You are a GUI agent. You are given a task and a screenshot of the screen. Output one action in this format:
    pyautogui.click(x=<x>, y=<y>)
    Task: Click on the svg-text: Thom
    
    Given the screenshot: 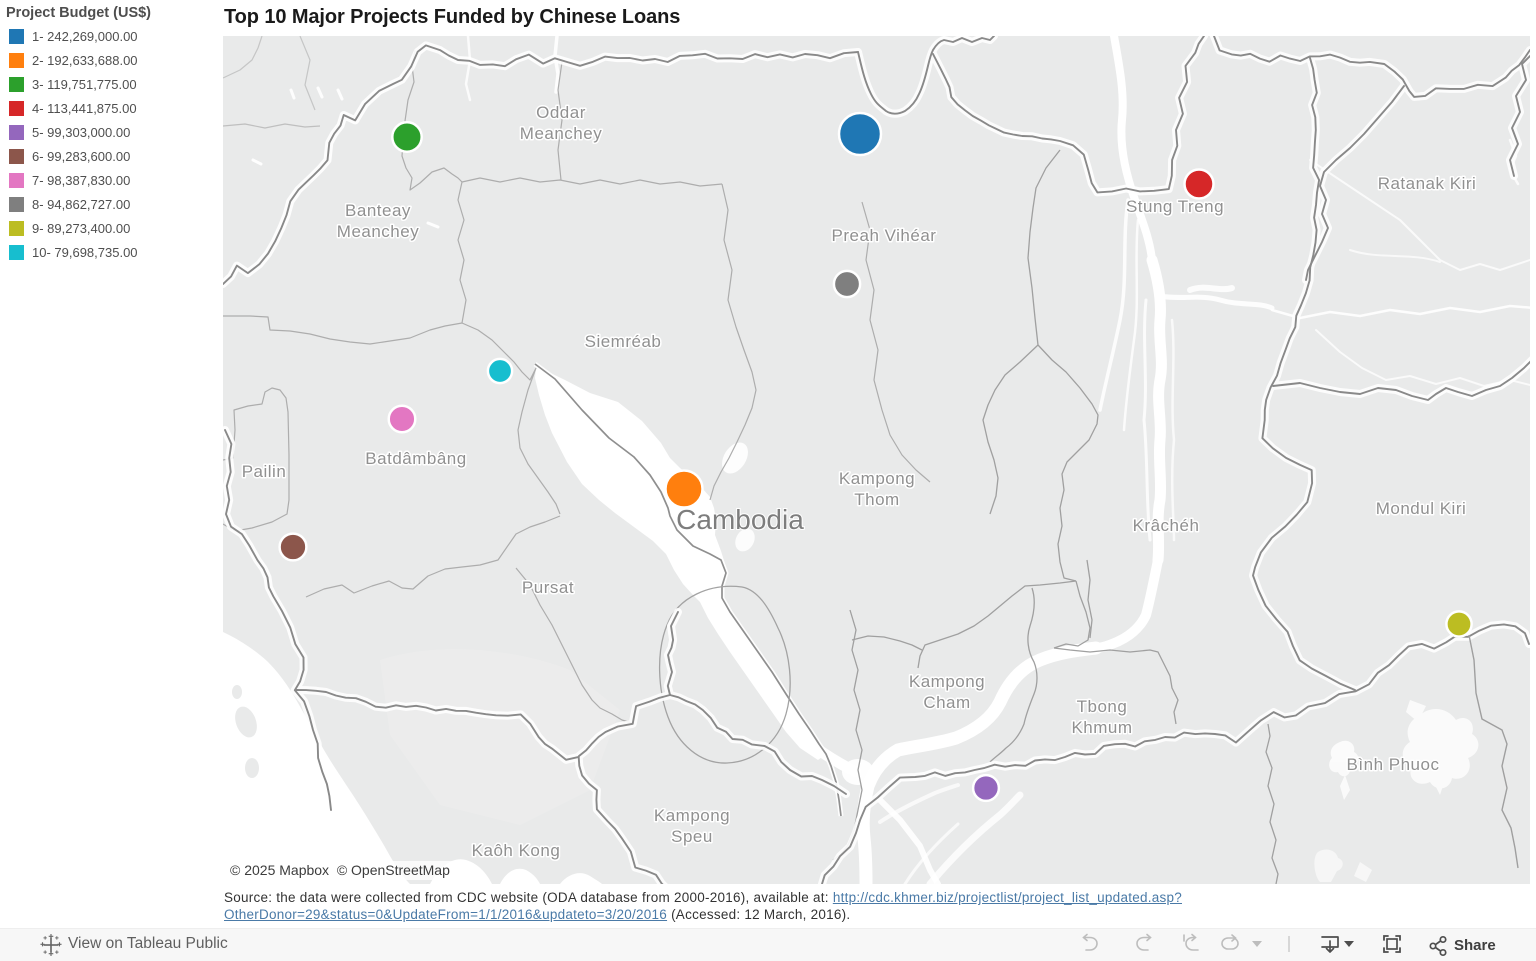 What is the action you would take?
    pyautogui.click(x=876, y=499)
    